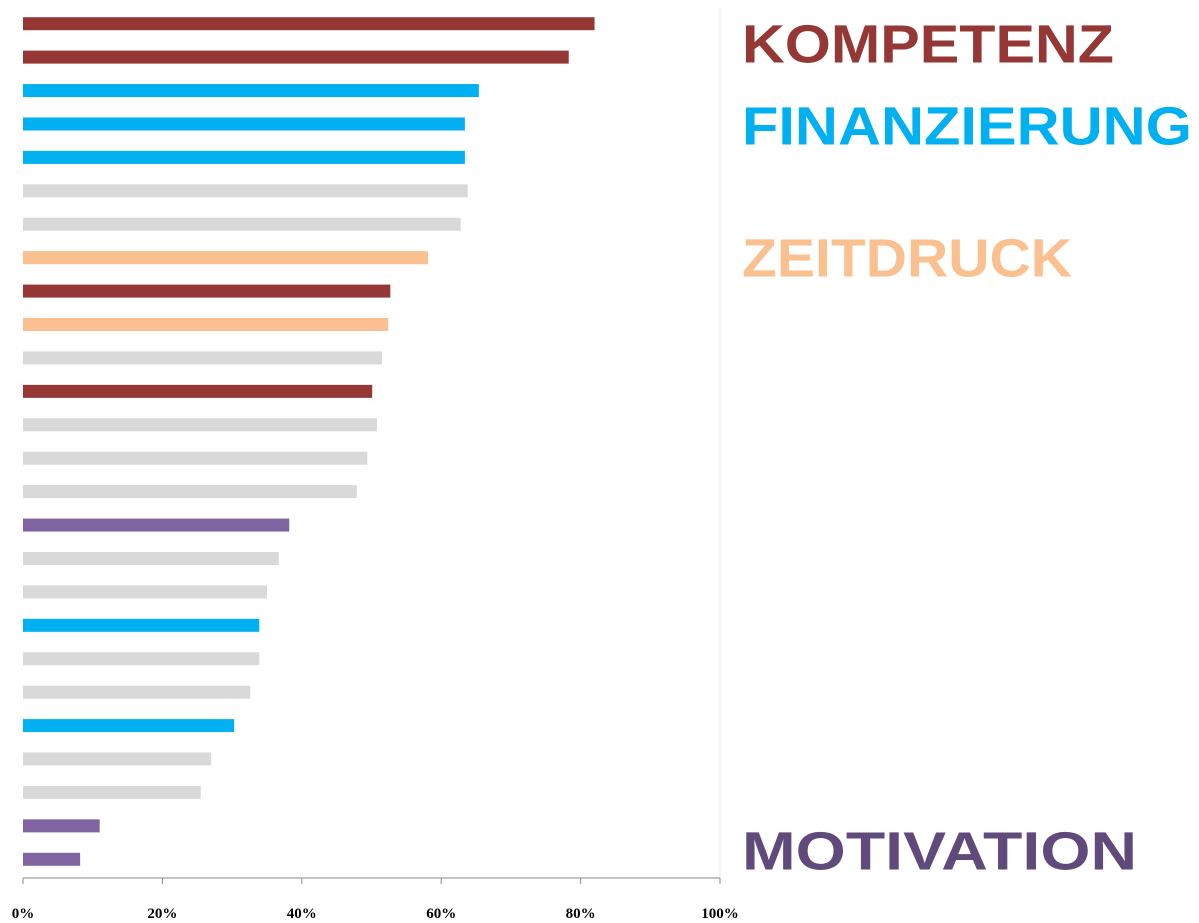 The height and width of the screenshot is (923, 1199). What do you see at coordinates (441, 914) in the screenshot?
I see `x-tick-label: 60%` at bounding box center [441, 914].